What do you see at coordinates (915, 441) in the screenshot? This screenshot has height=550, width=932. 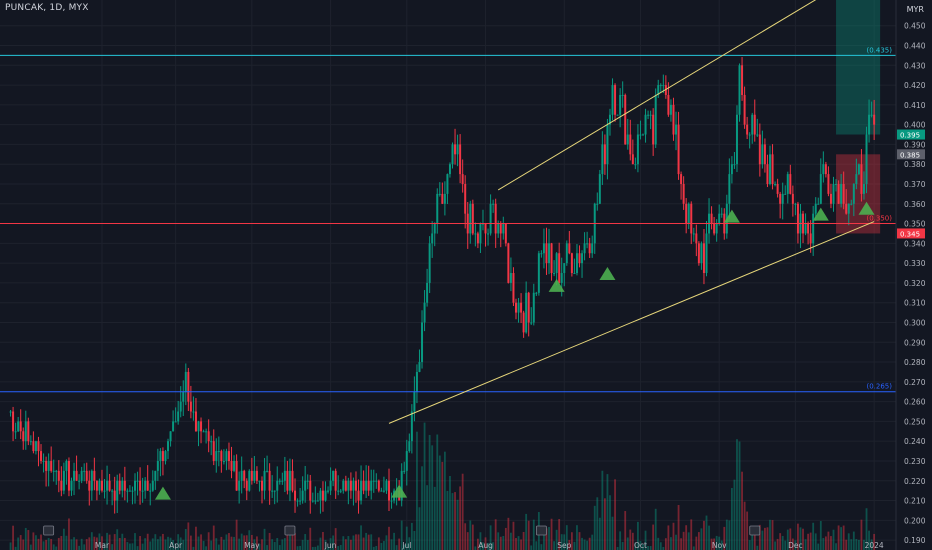 I see `price-tick-21: 0.240` at bounding box center [915, 441].